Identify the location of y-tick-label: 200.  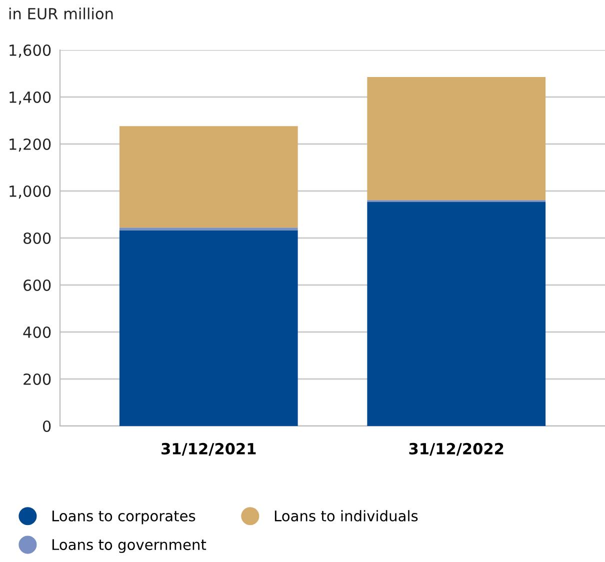
(37, 379).